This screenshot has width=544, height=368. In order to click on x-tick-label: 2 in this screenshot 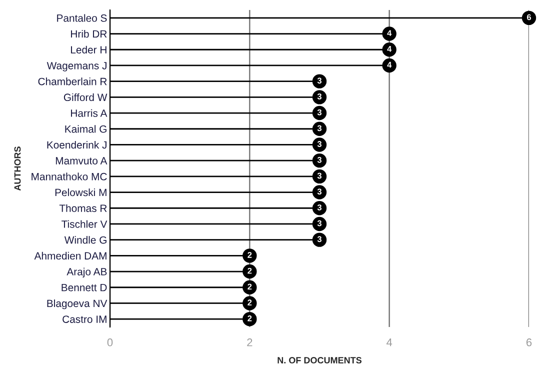, I will do `click(249, 342)`.